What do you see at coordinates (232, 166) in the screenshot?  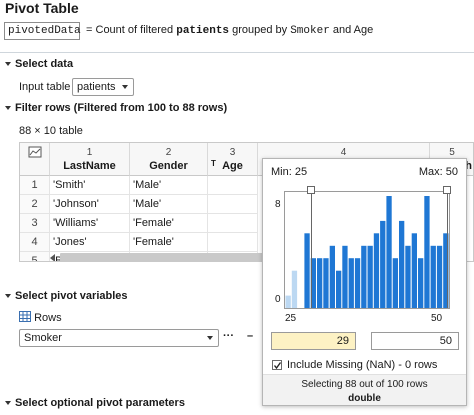 I see `column-name: Age` at bounding box center [232, 166].